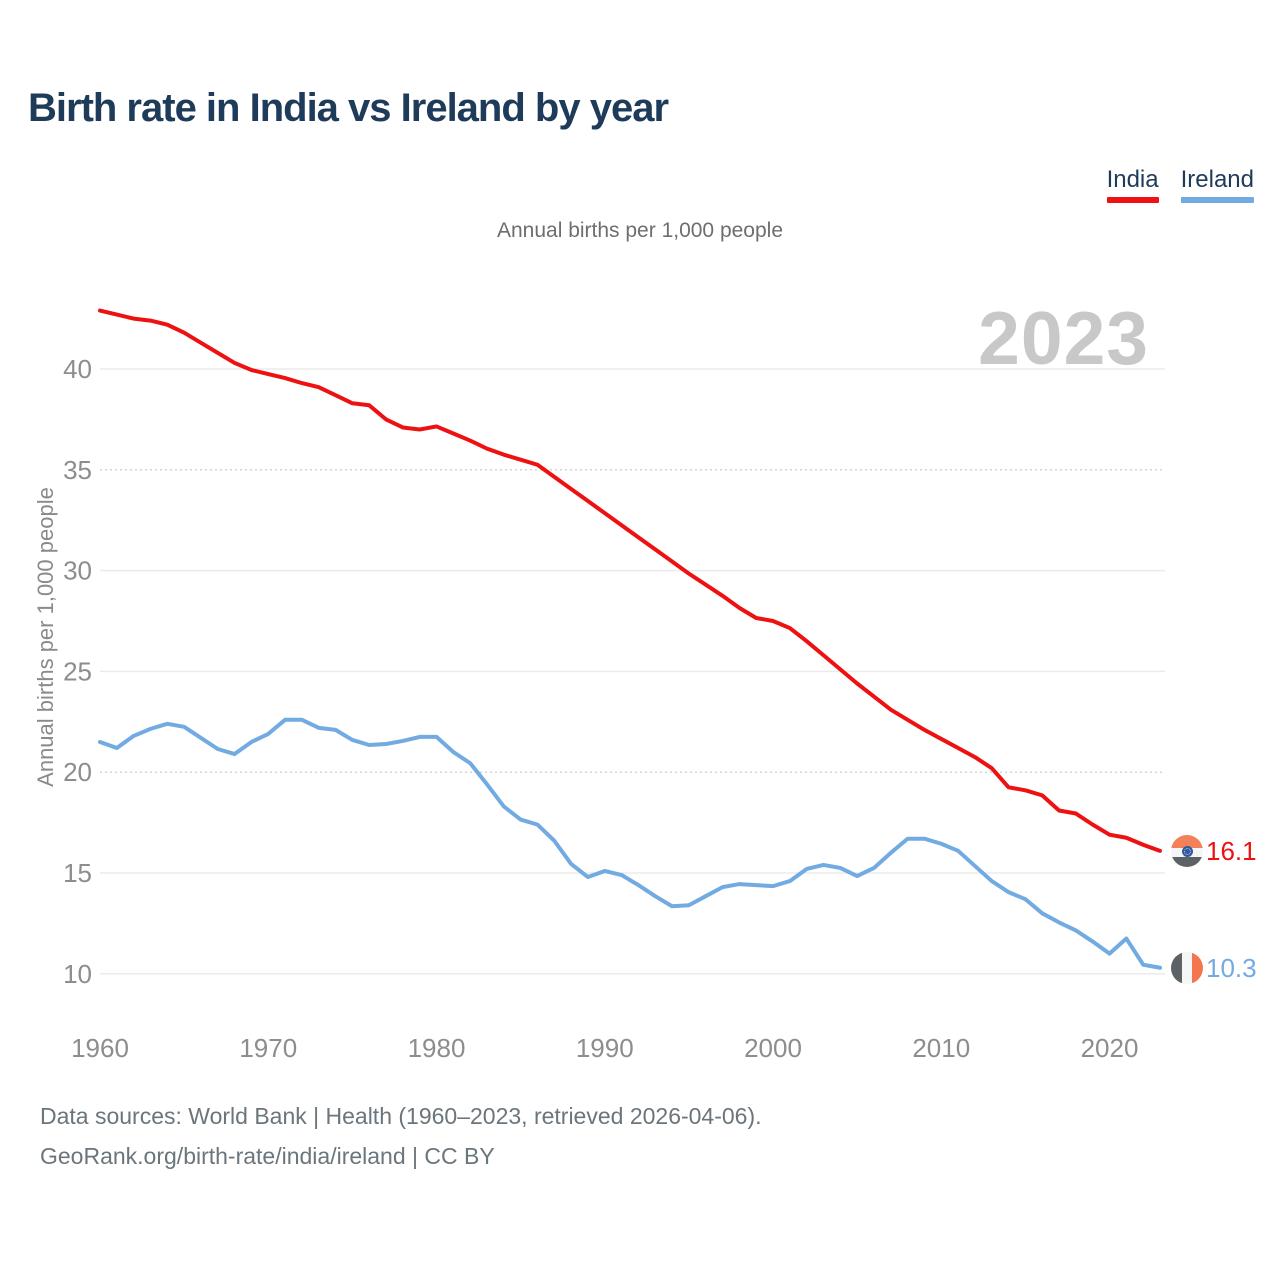  Describe the element at coordinates (1176, 968) in the screenshot. I see `ireland-flag-left-band` at that location.